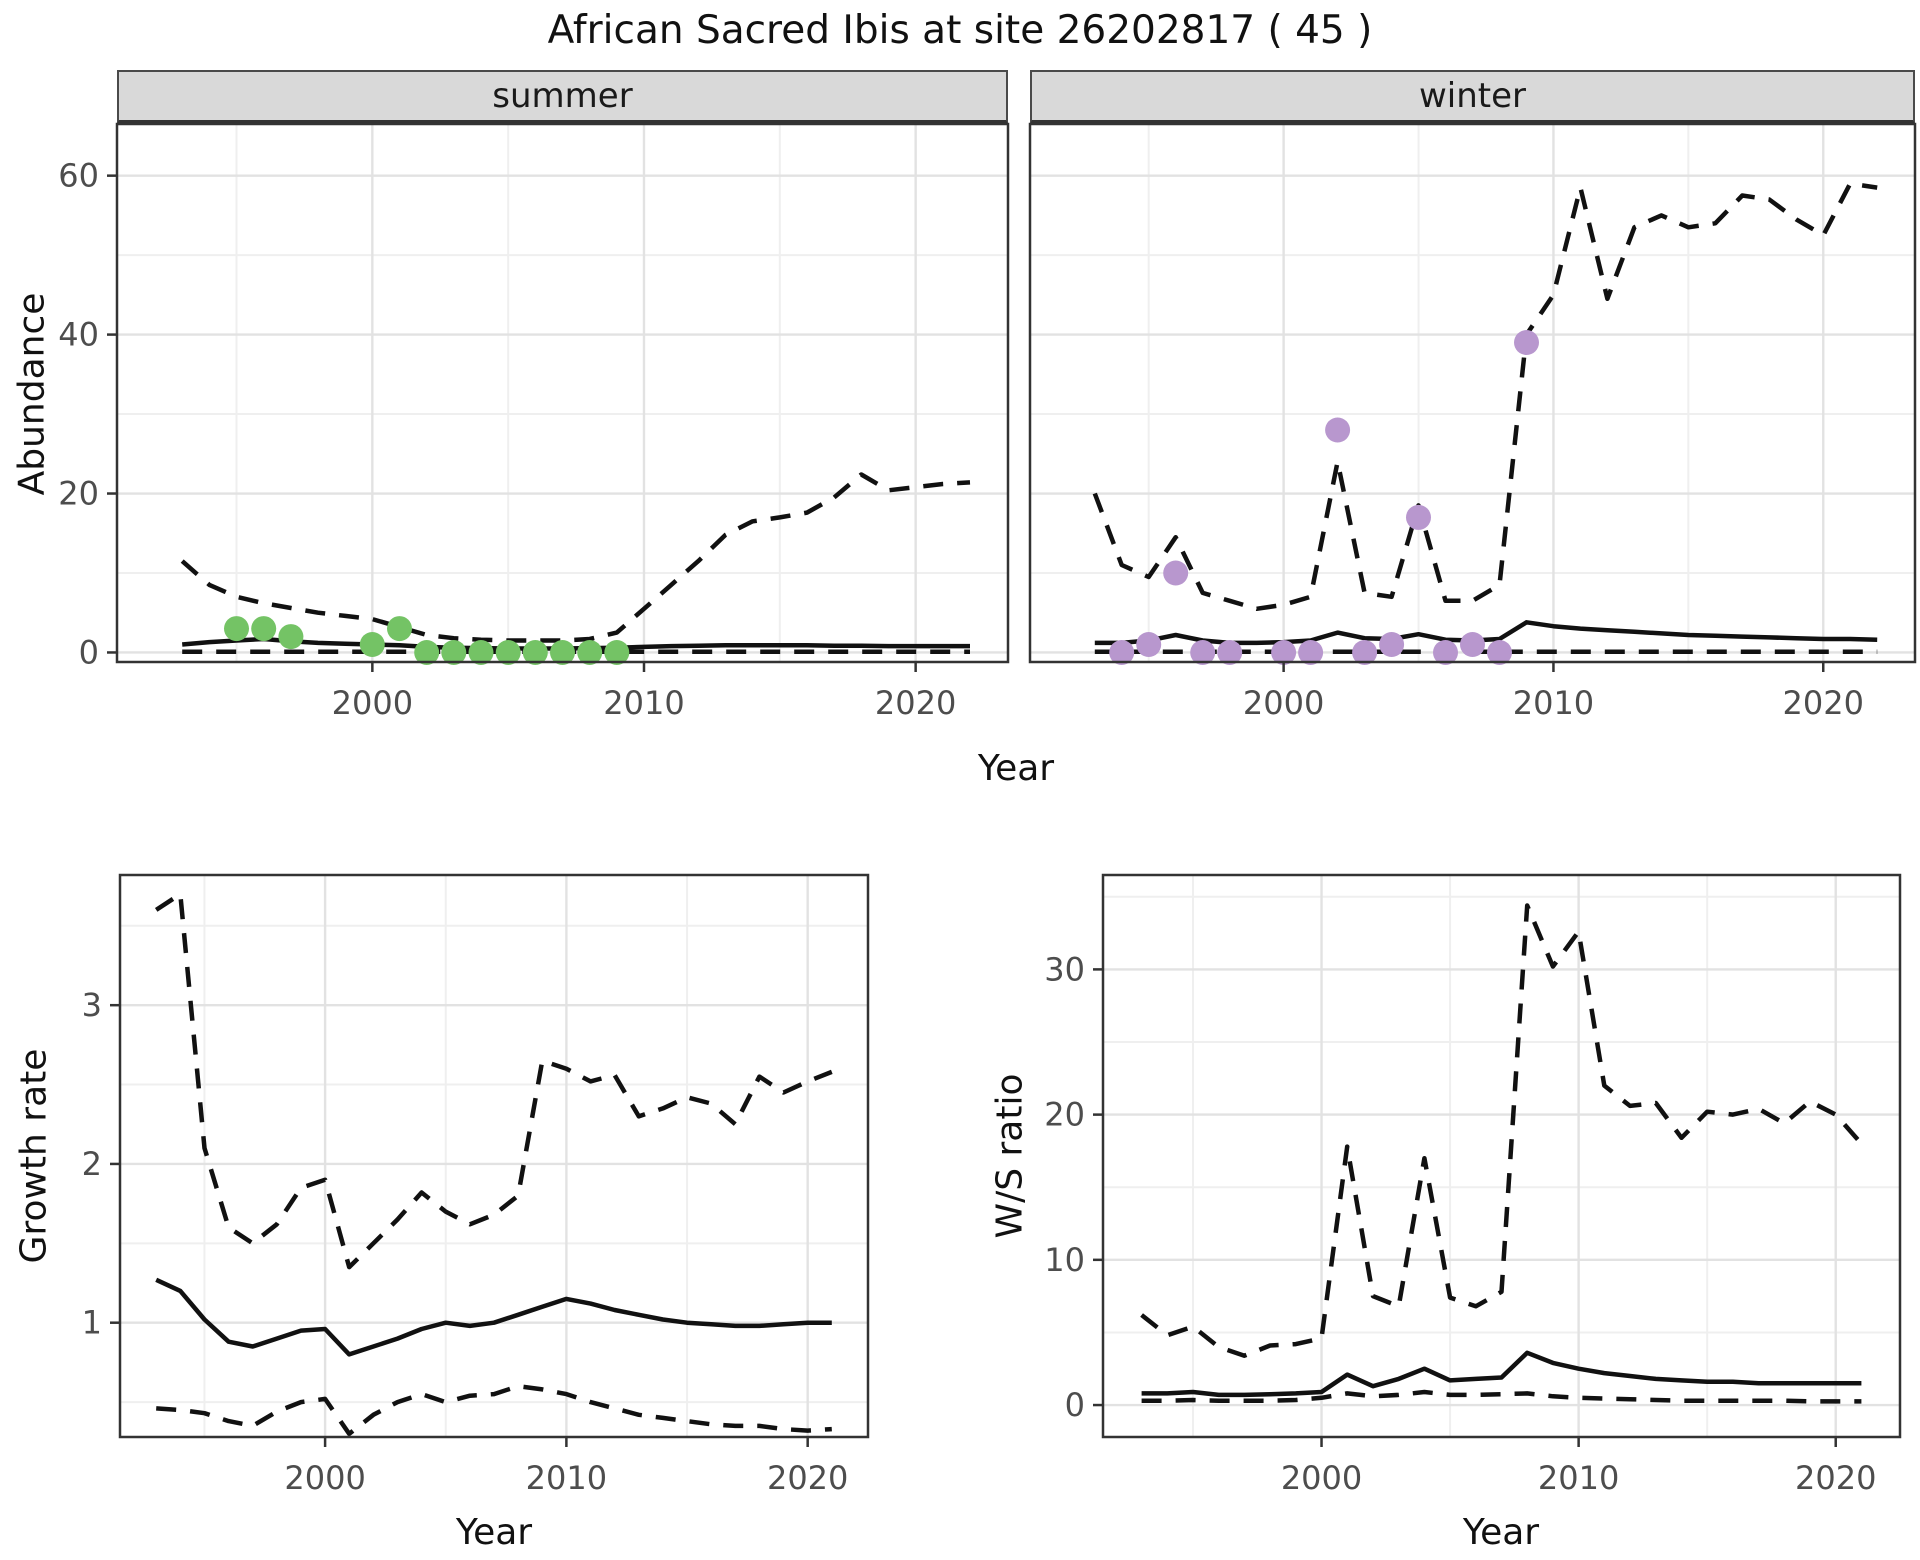 Image resolution: width=1920 pixels, height=1560 pixels. Describe the element at coordinates (1064, 1260) in the screenshot. I see `y-tick-label: 10` at that location.